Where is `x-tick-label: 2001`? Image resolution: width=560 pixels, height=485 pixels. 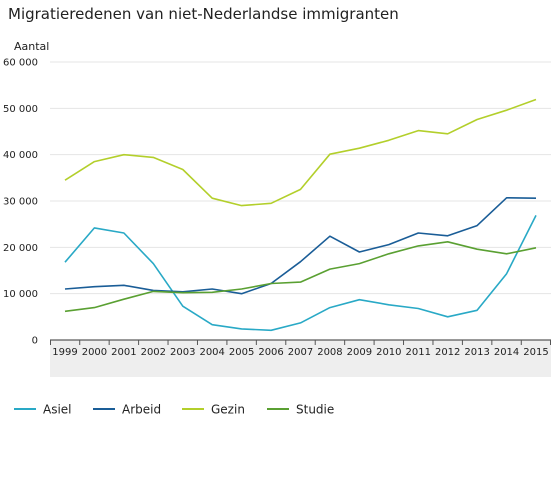 x-tick-label: 2001 is located at coordinates (123, 352).